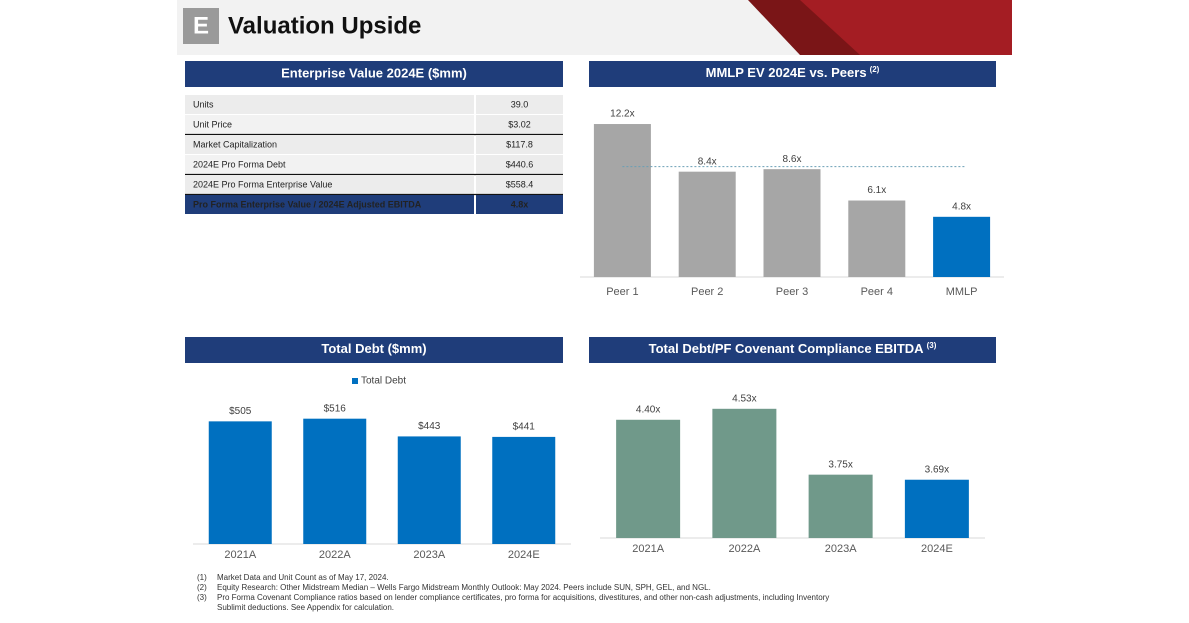 The width and height of the screenshot is (1189, 623). I want to click on value-label: $443, so click(429, 426).